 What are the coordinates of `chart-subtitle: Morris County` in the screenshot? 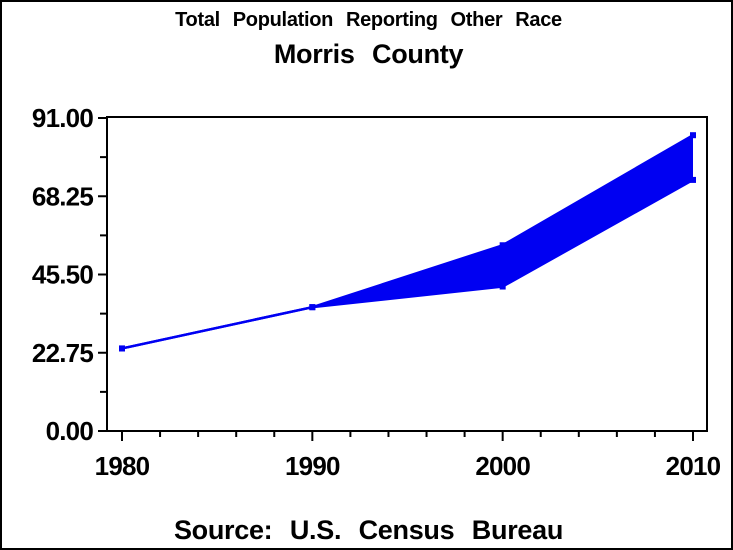 It's located at (368, 54).